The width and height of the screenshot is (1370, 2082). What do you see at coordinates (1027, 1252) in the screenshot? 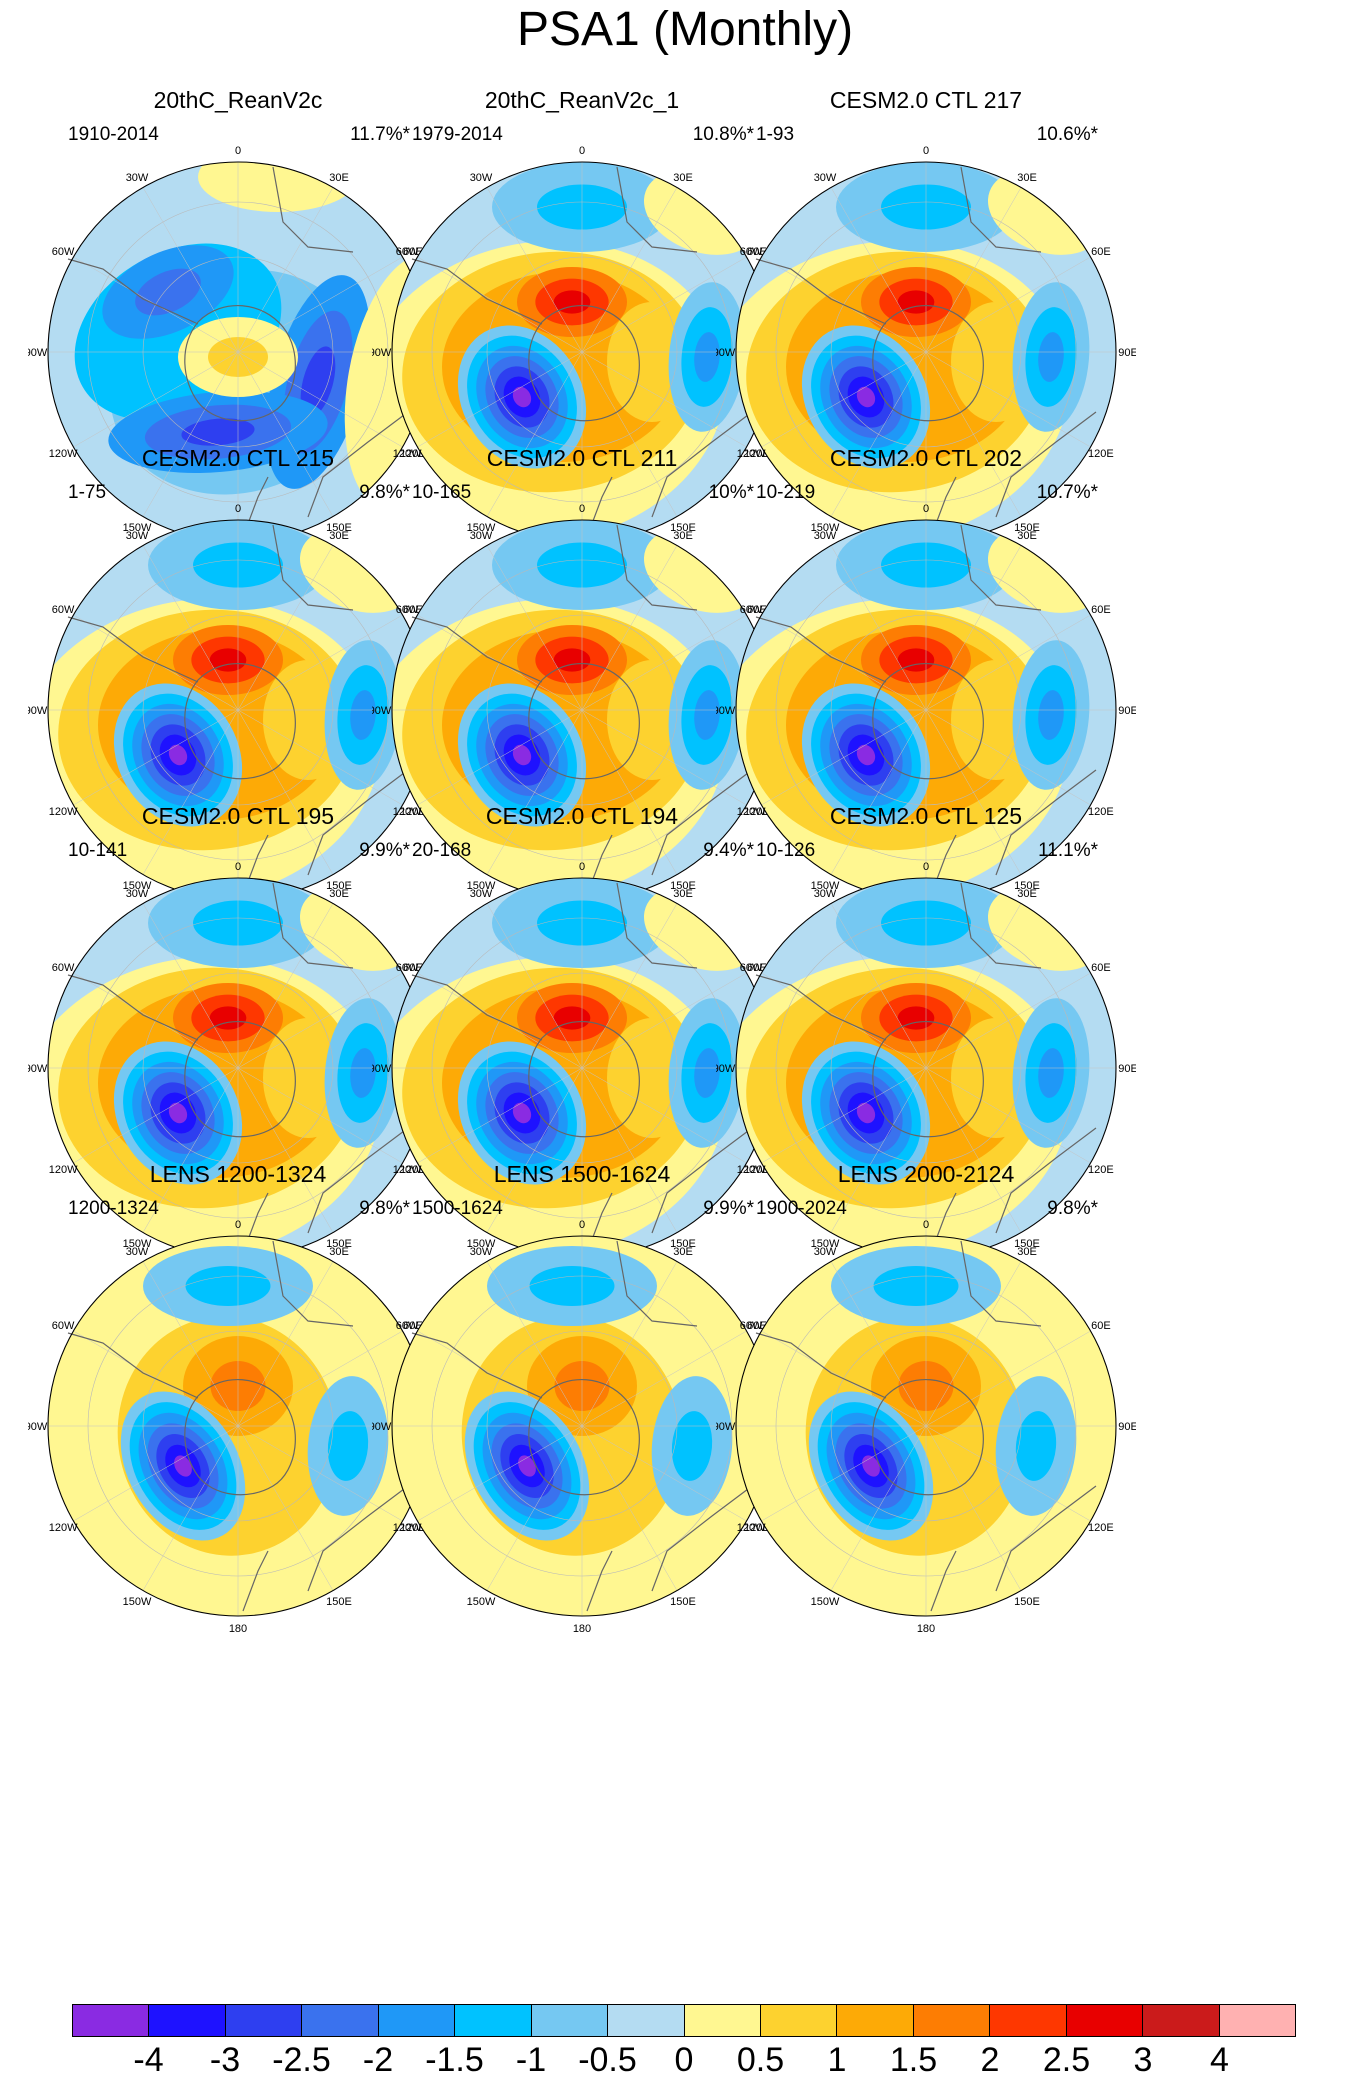
I see `longitude-label: 30E` at bounding box center [1027, 1252].